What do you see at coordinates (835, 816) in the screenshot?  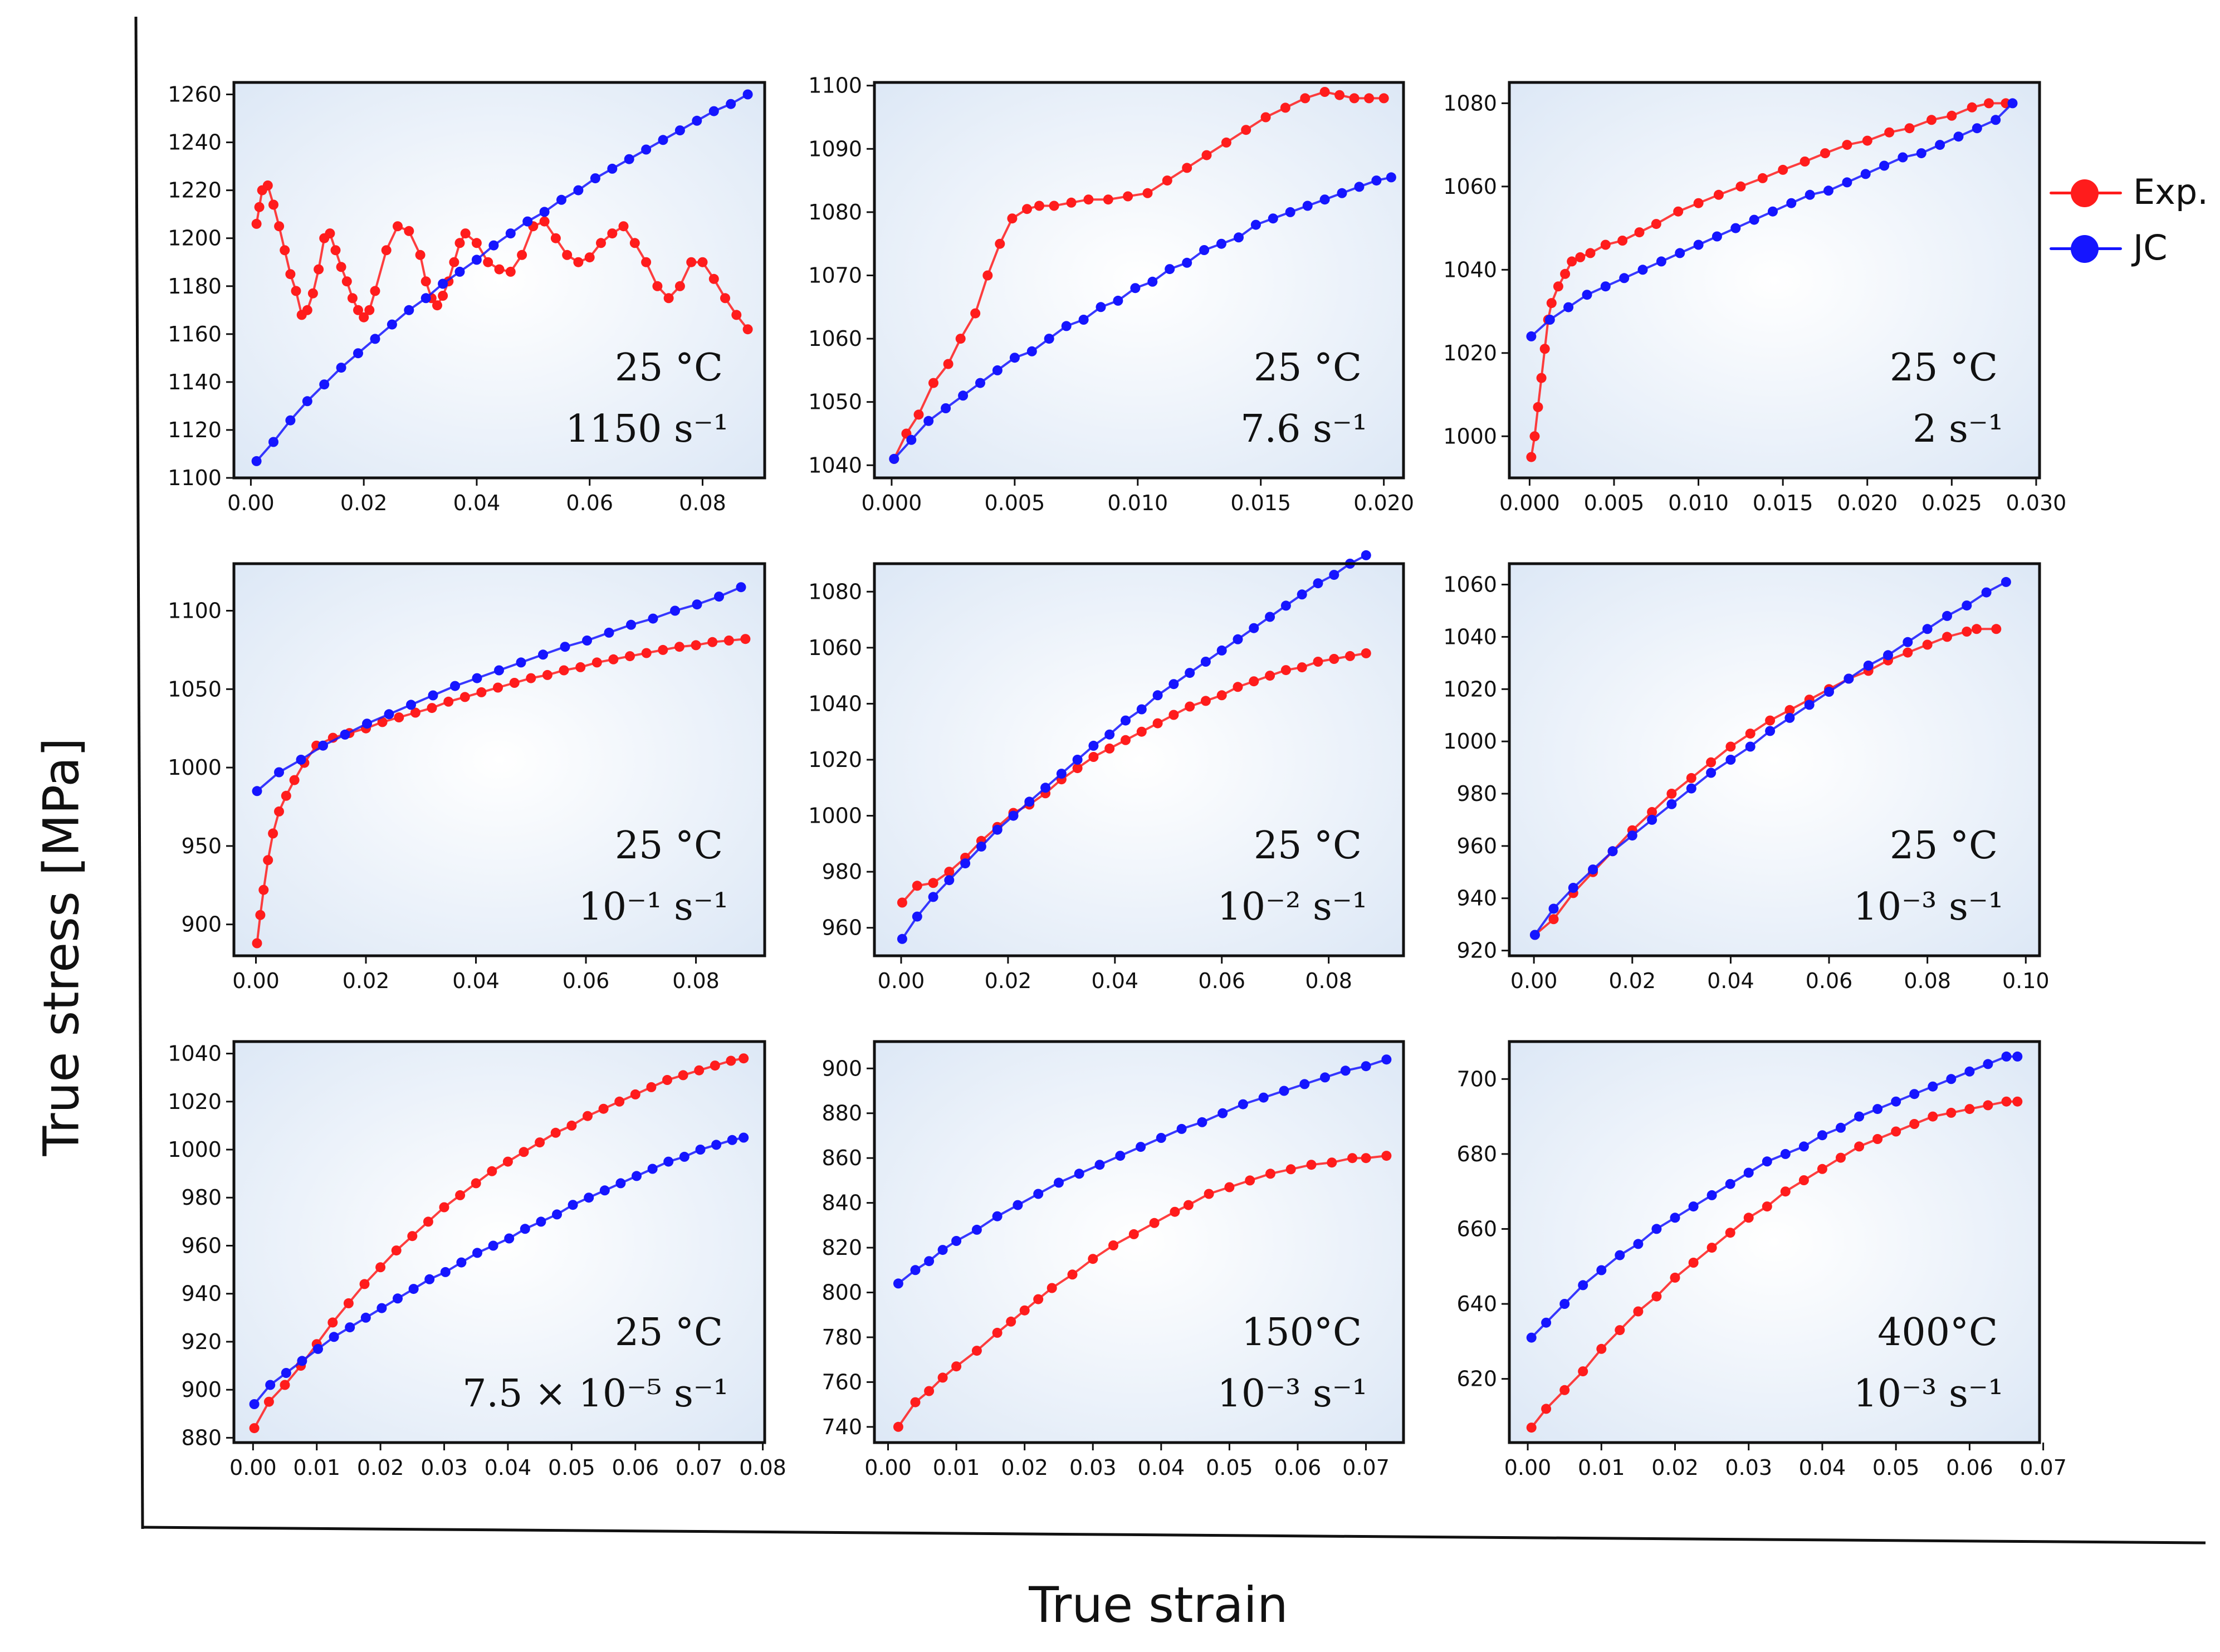 I see `y-tick-label: 1000` at bounding box center [835, 816].